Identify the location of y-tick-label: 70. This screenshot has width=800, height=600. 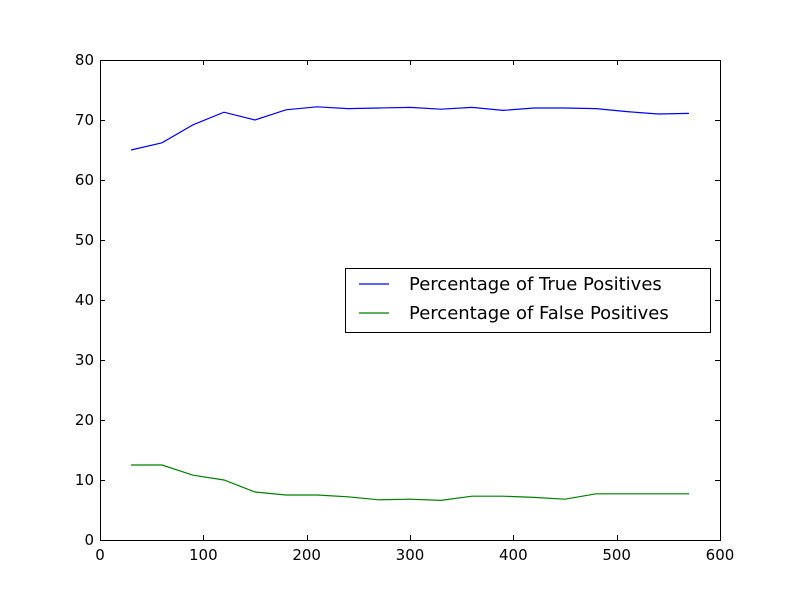
(84, 120).